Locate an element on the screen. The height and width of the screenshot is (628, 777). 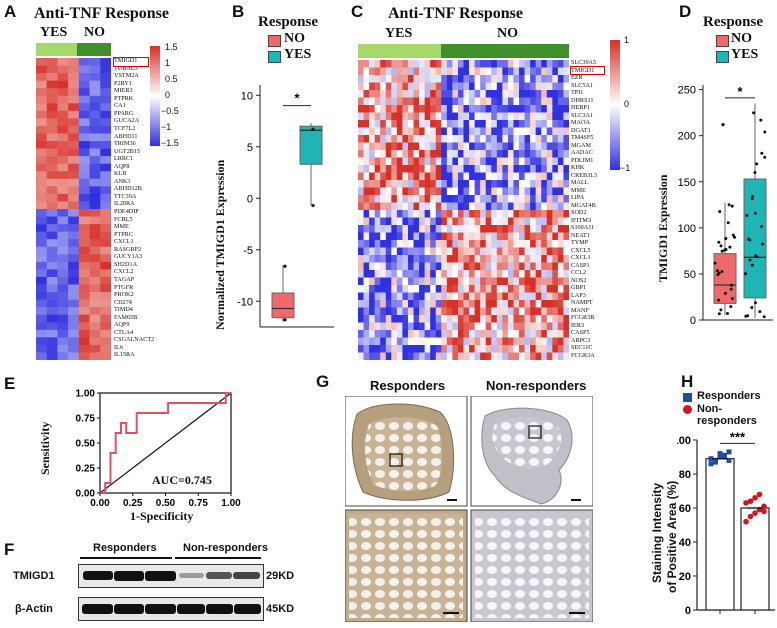
gene-label-aqp8: AQP8 is located at coordinates (122, 166).